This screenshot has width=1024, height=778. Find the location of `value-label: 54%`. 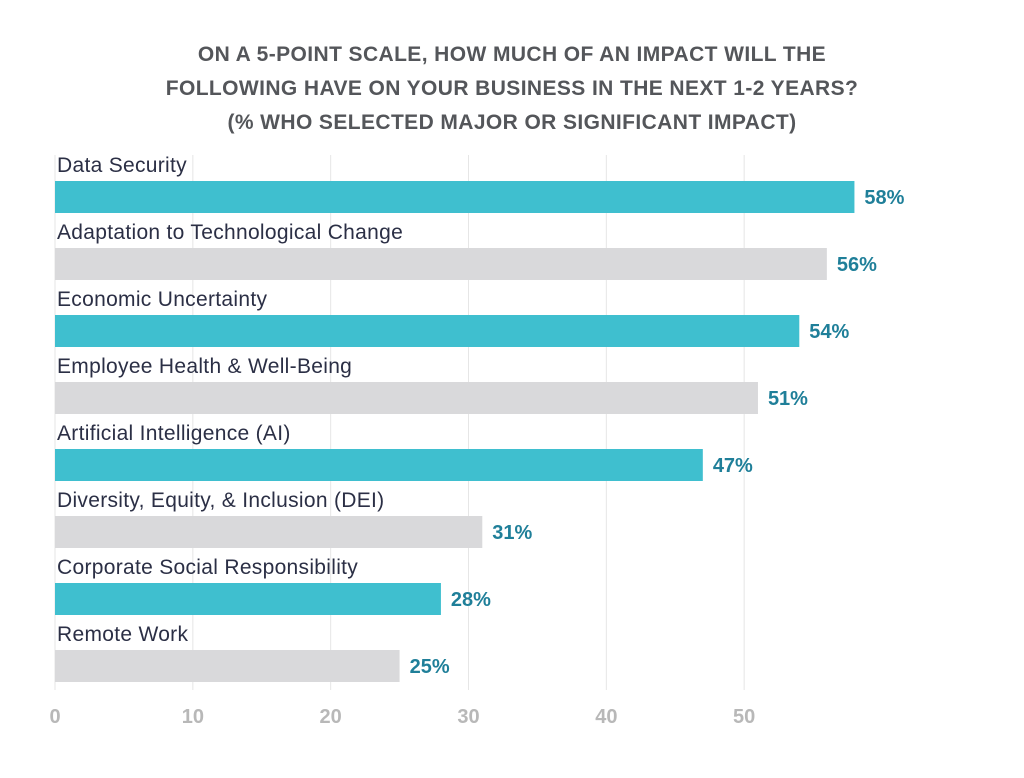

value-label: 54% is located at coordinates (829, 332).